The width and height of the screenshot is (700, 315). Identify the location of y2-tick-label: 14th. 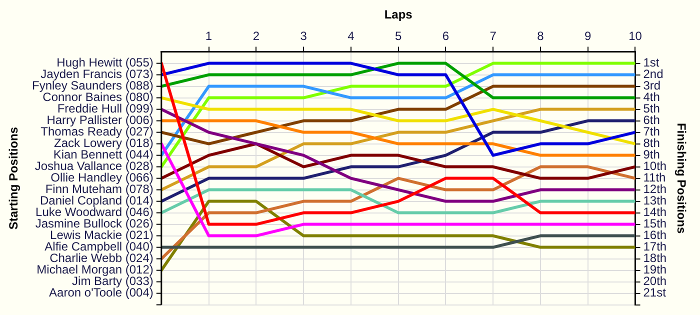
(655, 212).